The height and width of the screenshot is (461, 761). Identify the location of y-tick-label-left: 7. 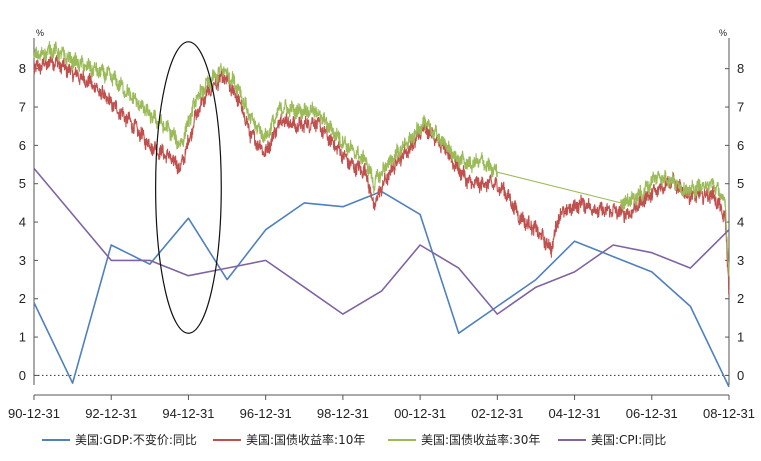
(22, 107).